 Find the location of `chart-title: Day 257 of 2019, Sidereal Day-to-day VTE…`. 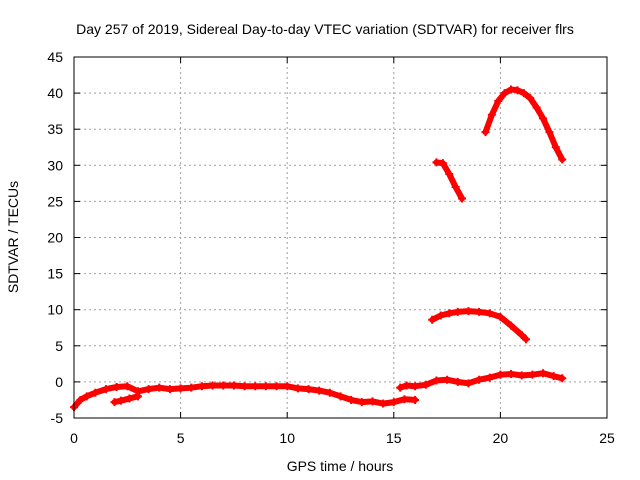

chart-title: Day 257 of 2019, Sidereal Day-to-day VTE… is located at coordinates (325, 29).